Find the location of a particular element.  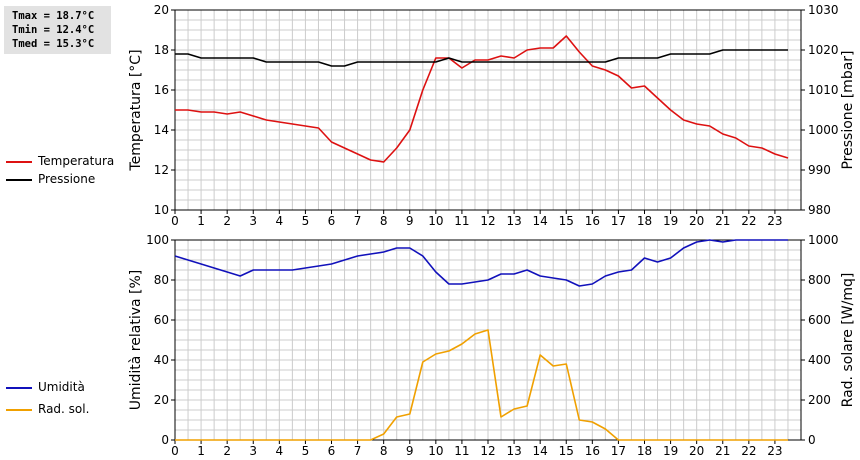

chart1-x-tick-label: 6 is located at coordinates (332, 221).